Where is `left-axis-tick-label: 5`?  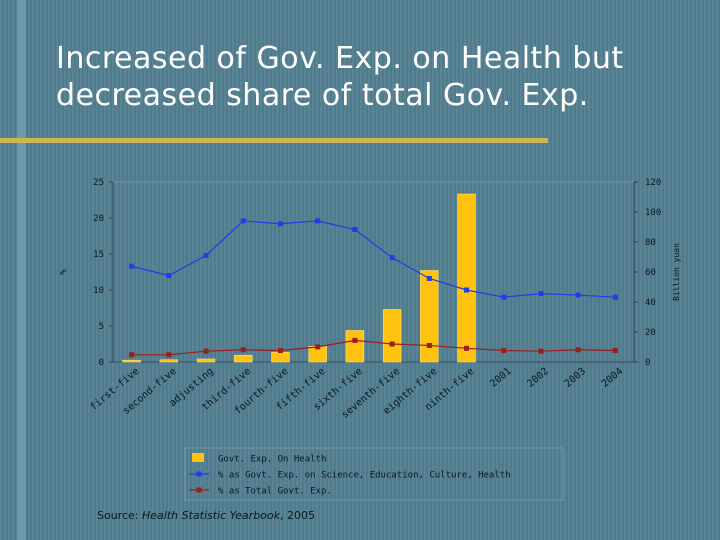
left-axis-tick-label: 5 is located at coordinates (101, 327).